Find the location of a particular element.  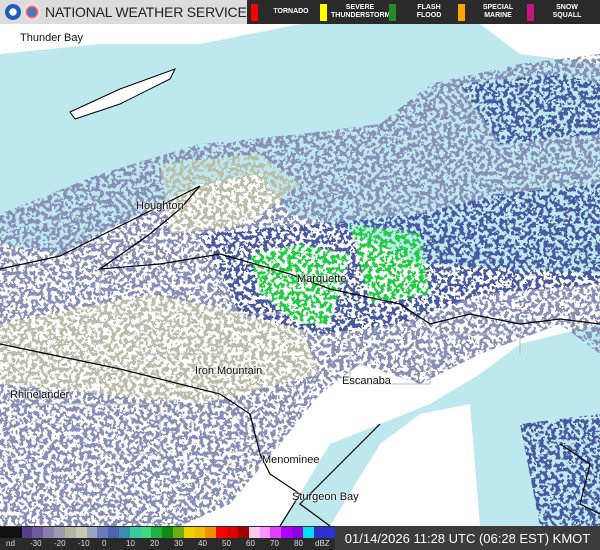

city-label: Marquette is located at coordinates (322, 279).